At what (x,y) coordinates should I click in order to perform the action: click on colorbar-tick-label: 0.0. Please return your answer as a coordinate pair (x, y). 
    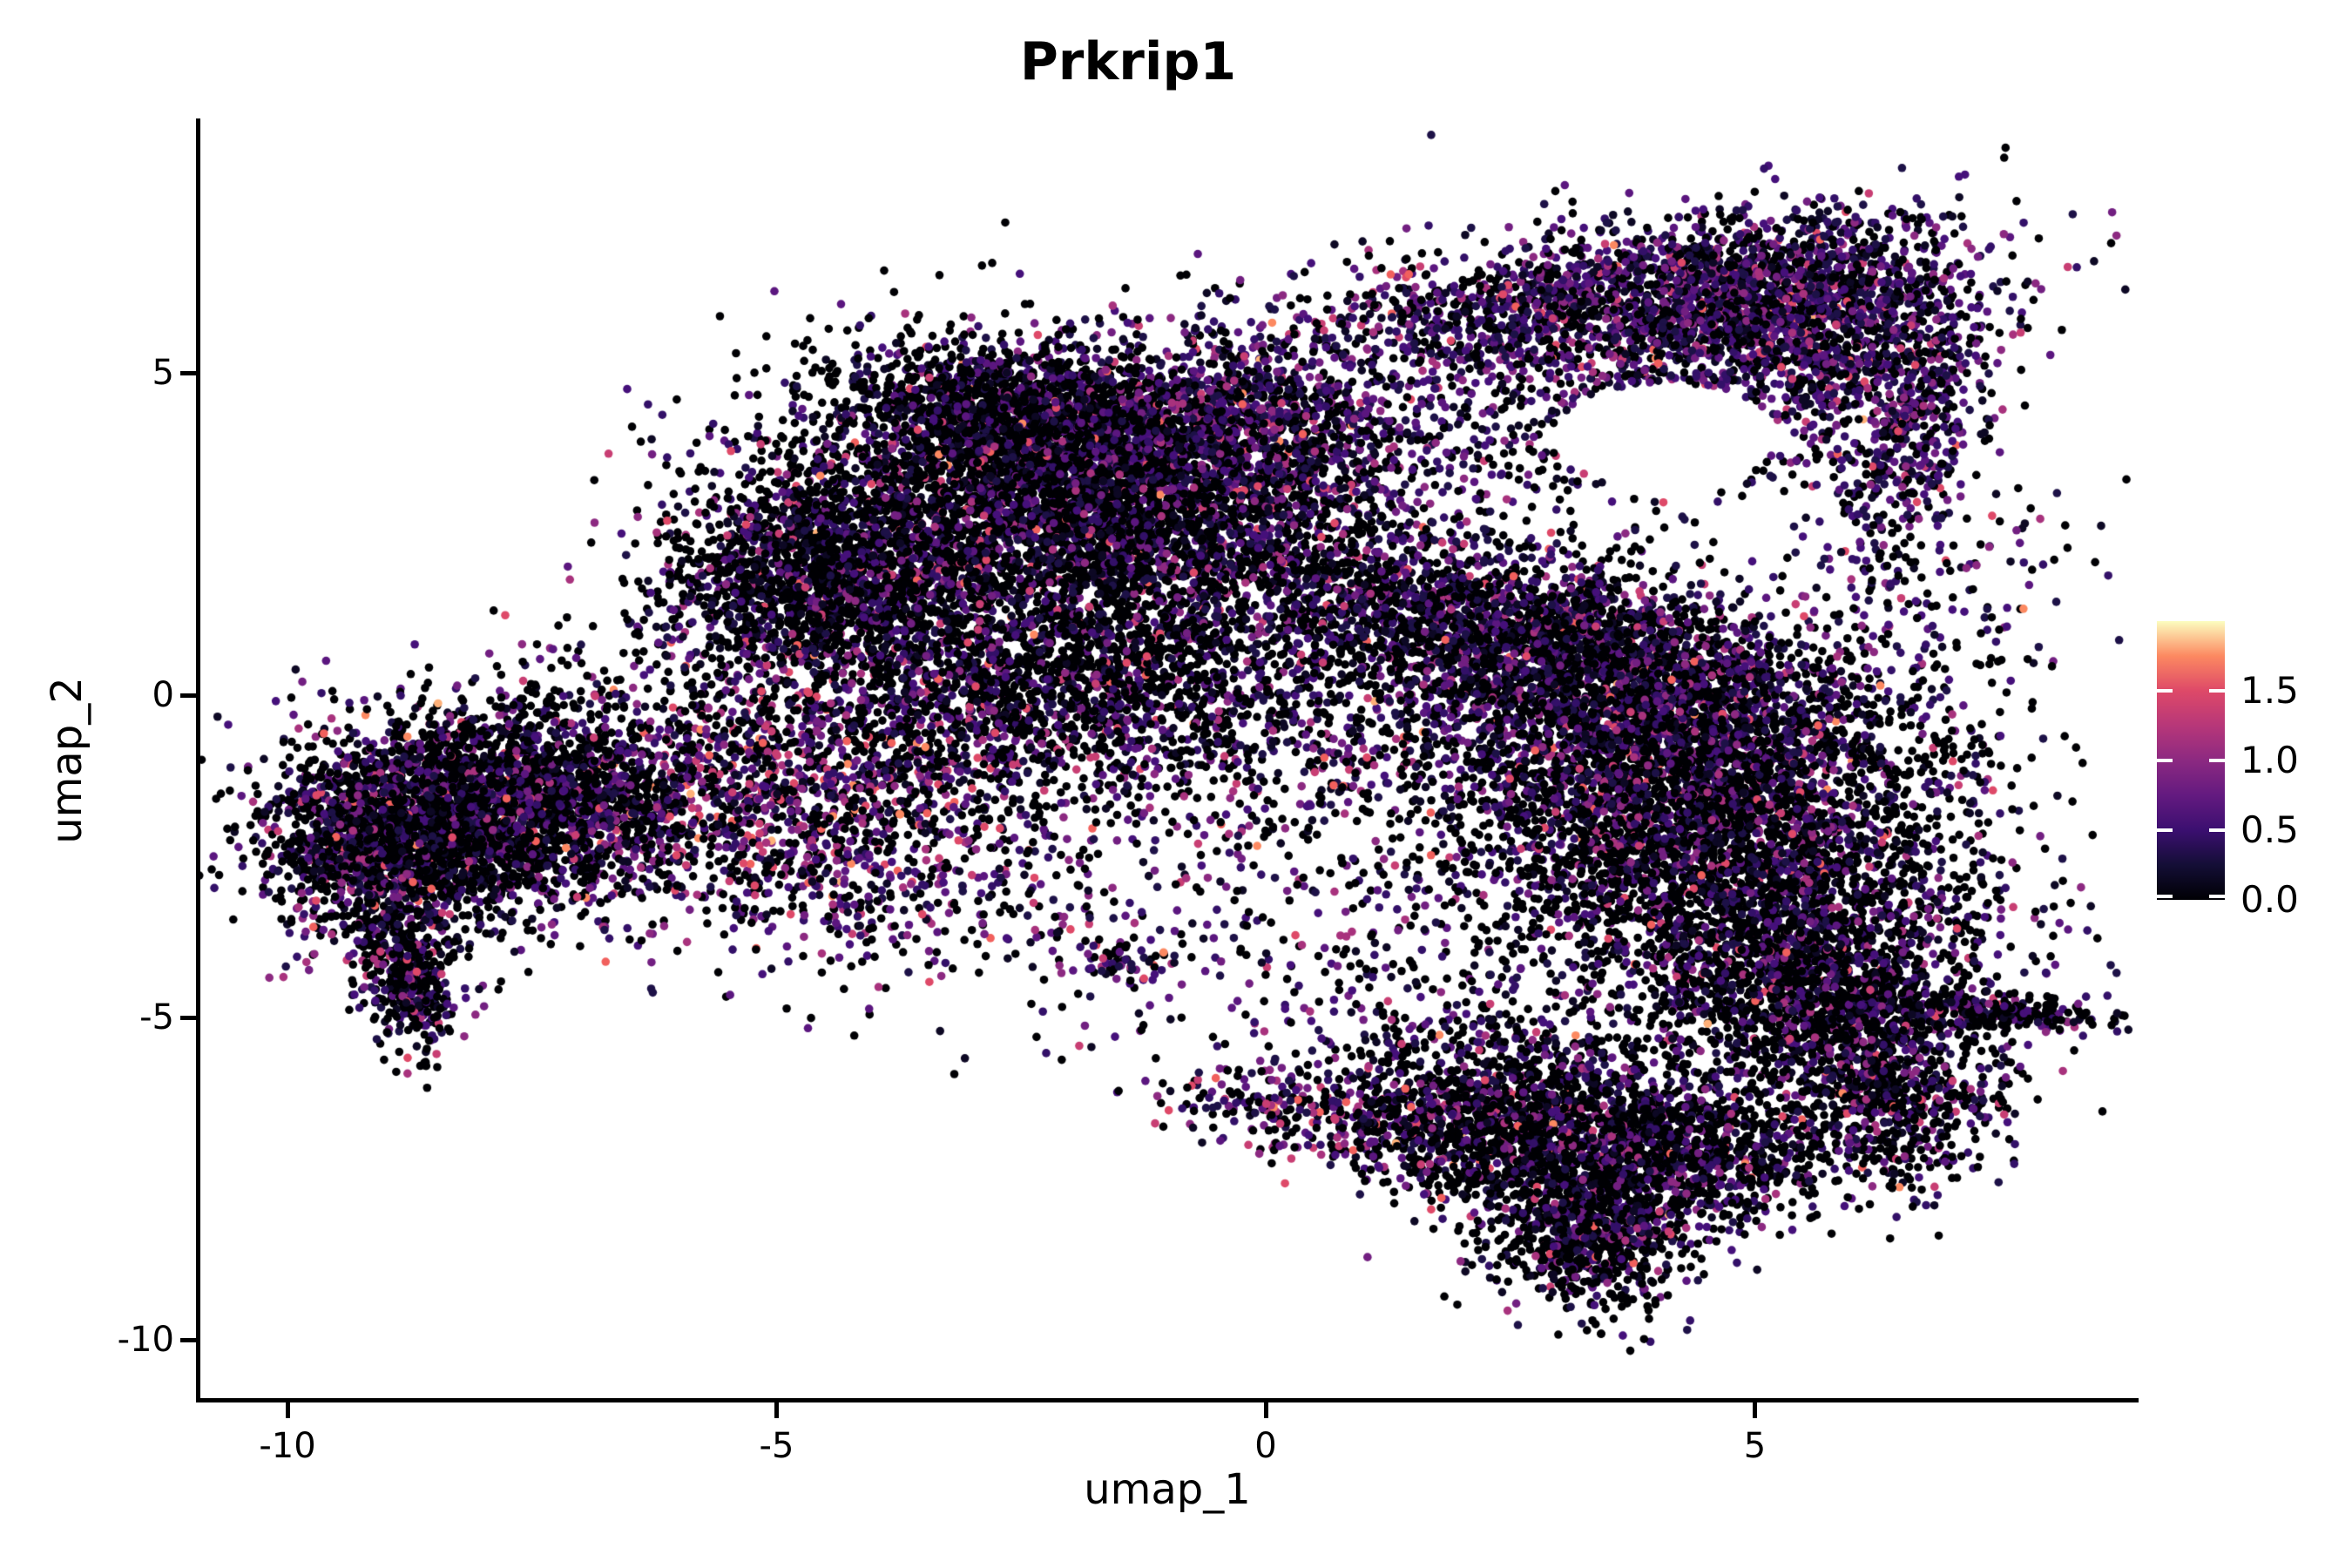
    Looking at the image, I should click on (2270, 899).